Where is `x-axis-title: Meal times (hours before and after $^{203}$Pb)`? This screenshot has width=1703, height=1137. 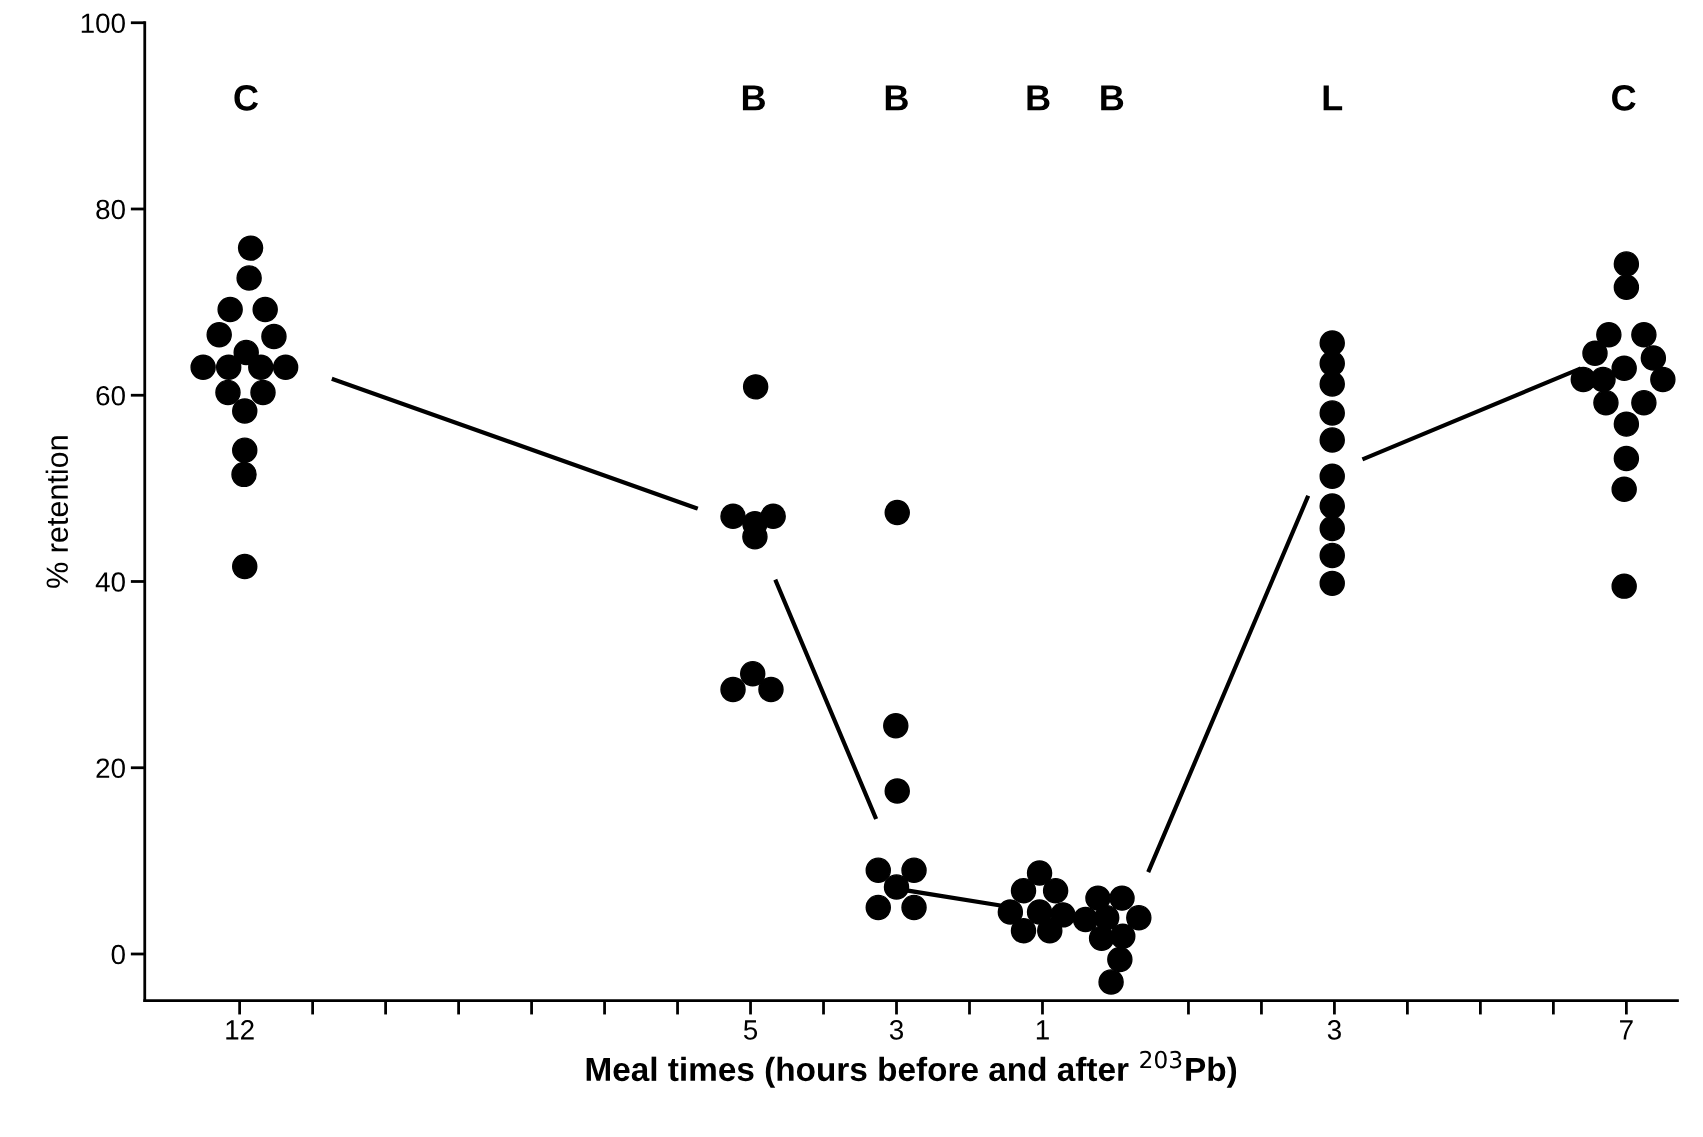 x-axis-title: Meal times (hours before and after $^{203}$Pb) is located at coordinates (911, 1069).